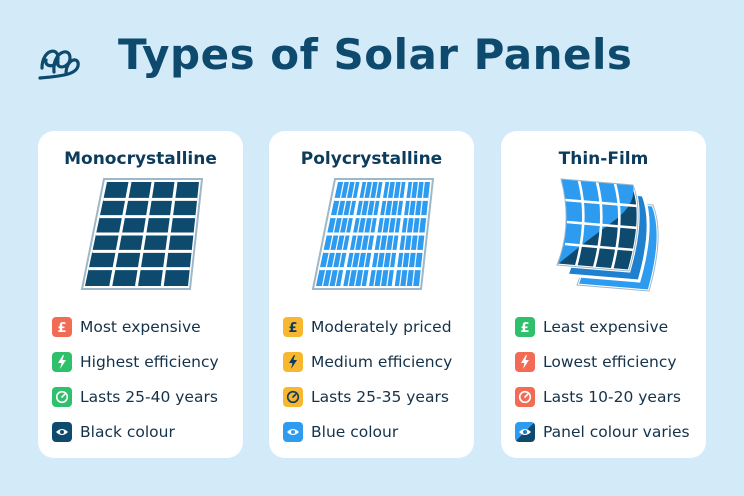  What do you see at coordinates (135, 362) in the screenshot?
I see `feature-efficiency: Highest efficiency` at bounding box center [135, 362].